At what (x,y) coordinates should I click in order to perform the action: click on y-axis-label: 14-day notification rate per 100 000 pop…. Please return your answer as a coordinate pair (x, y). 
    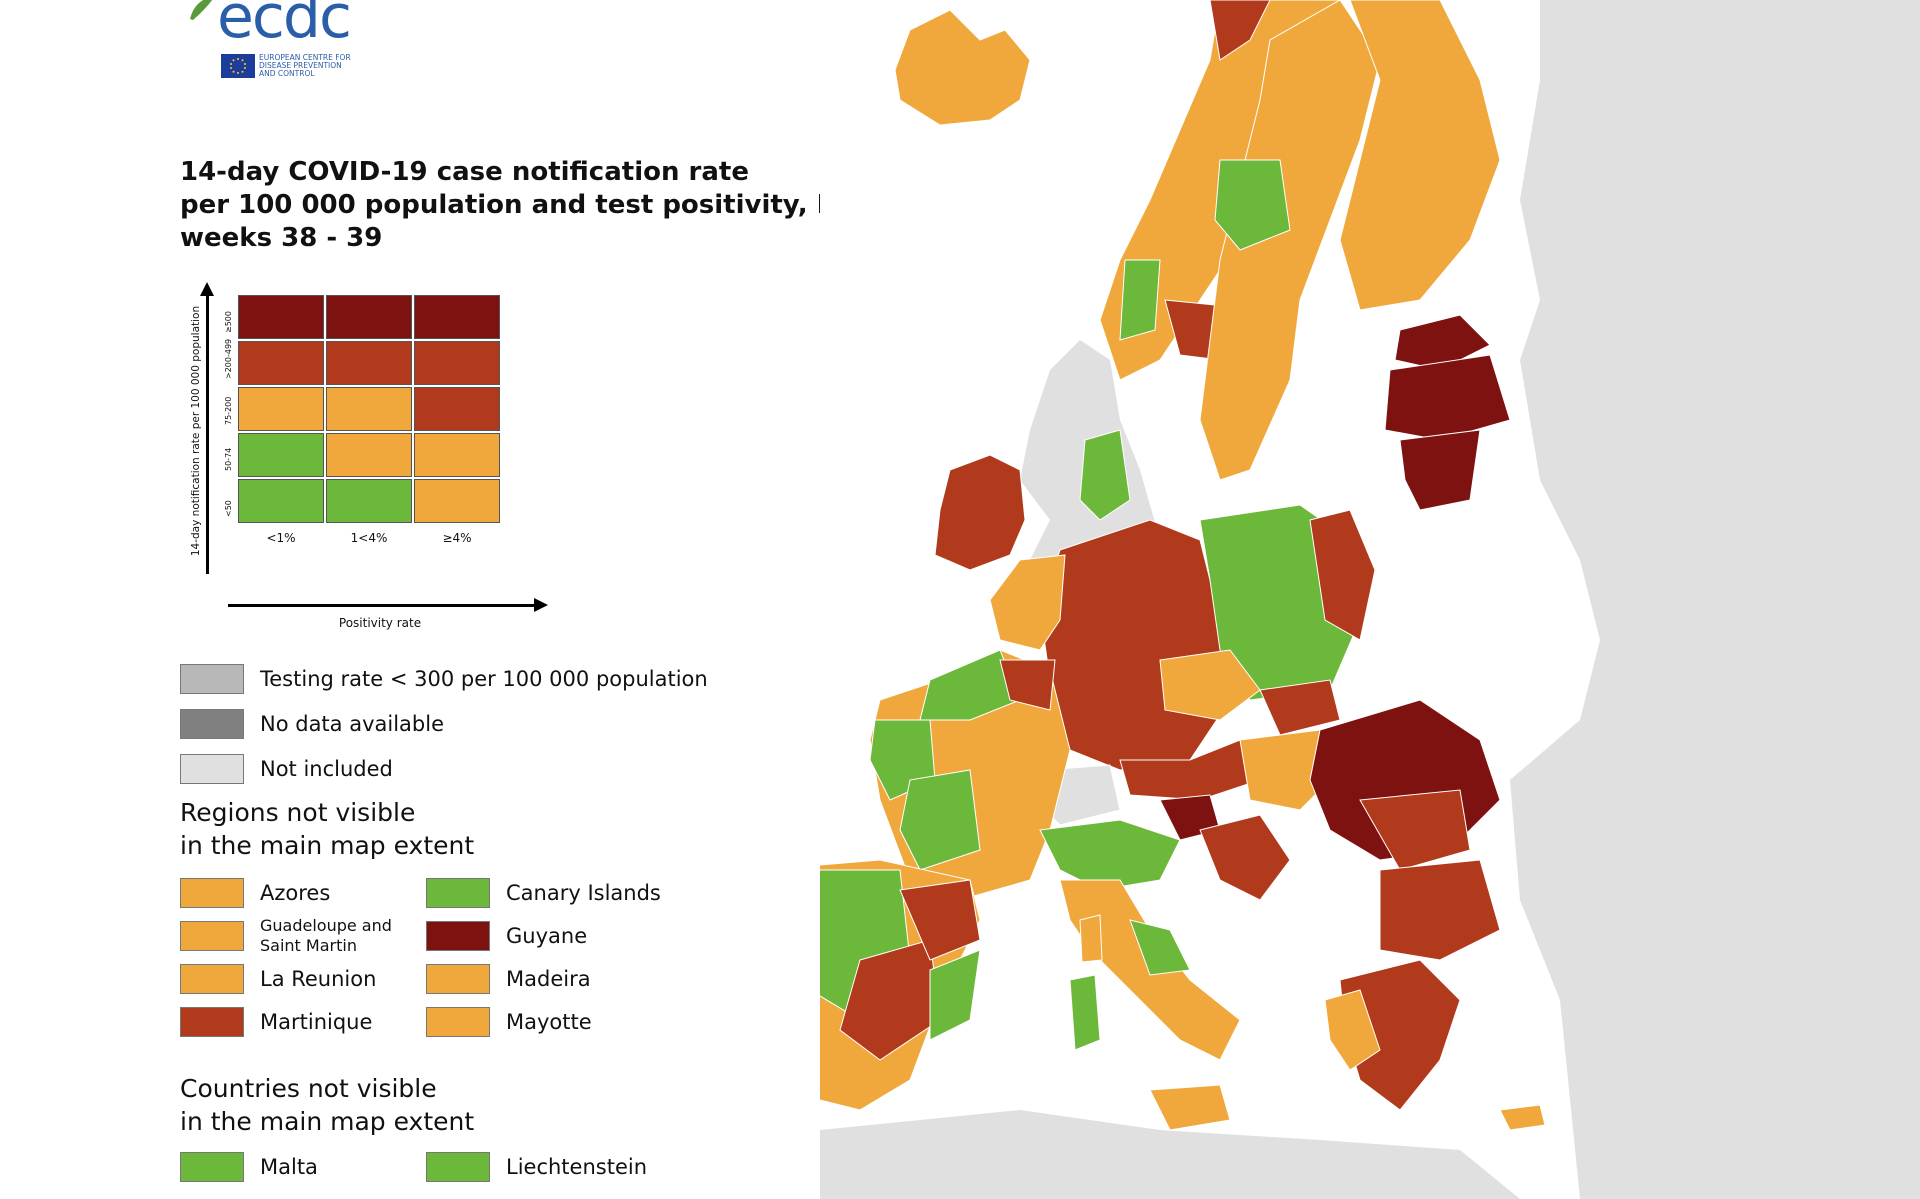
    Looking at the image, I should click on (196, 431).